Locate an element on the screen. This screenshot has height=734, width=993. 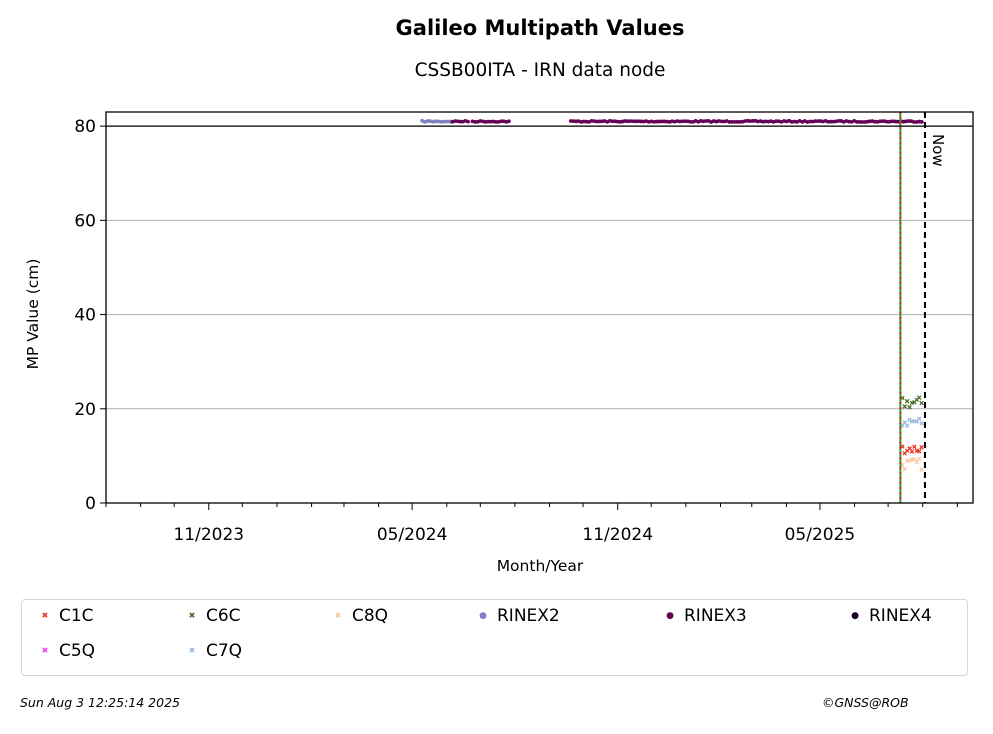
legend-item-c1c: ✖ C1C is located at coordinates (65, 616).